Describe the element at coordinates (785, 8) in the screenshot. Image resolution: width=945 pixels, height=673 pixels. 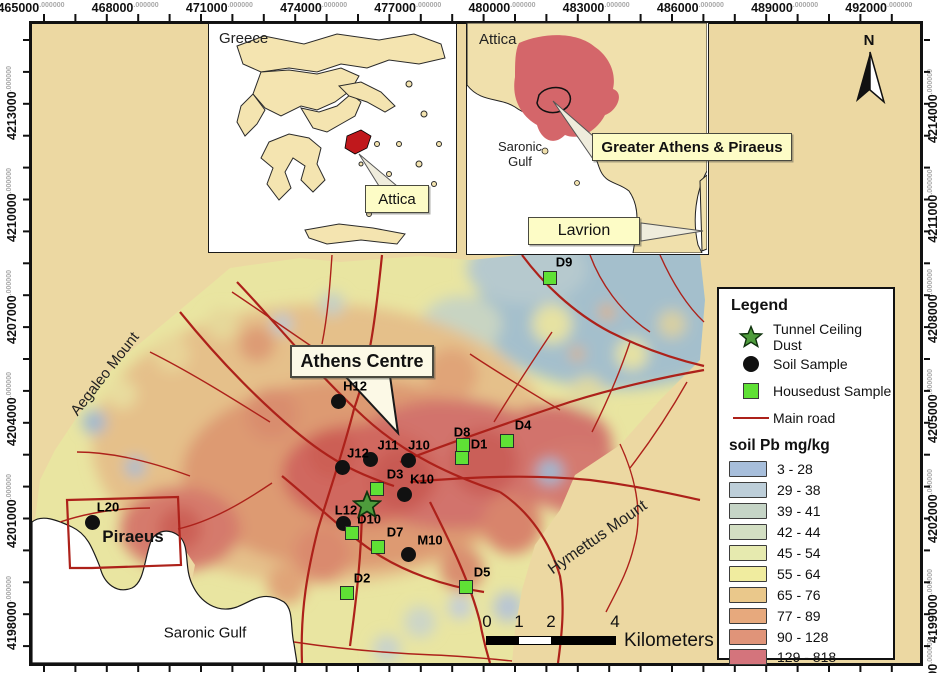
I see `axis-label-top: 489000.000000` at that location.